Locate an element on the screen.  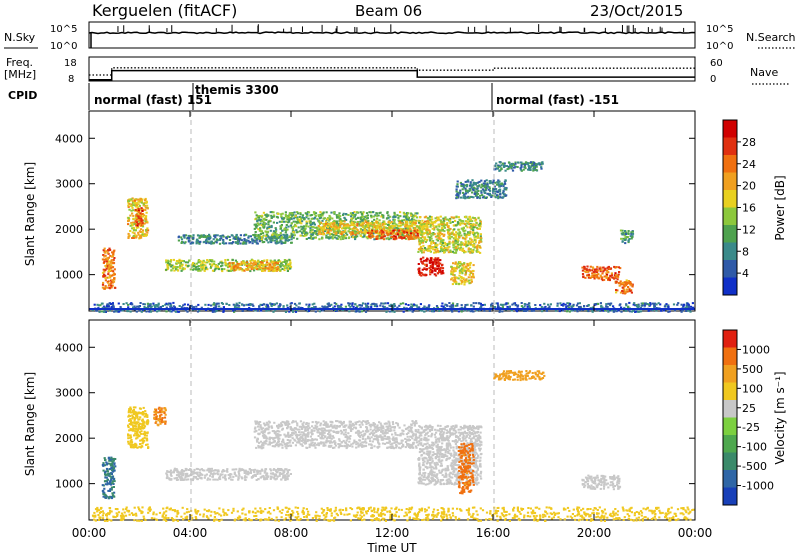
colorbar-tick-label: 24 is located at coordinates (749, 164).